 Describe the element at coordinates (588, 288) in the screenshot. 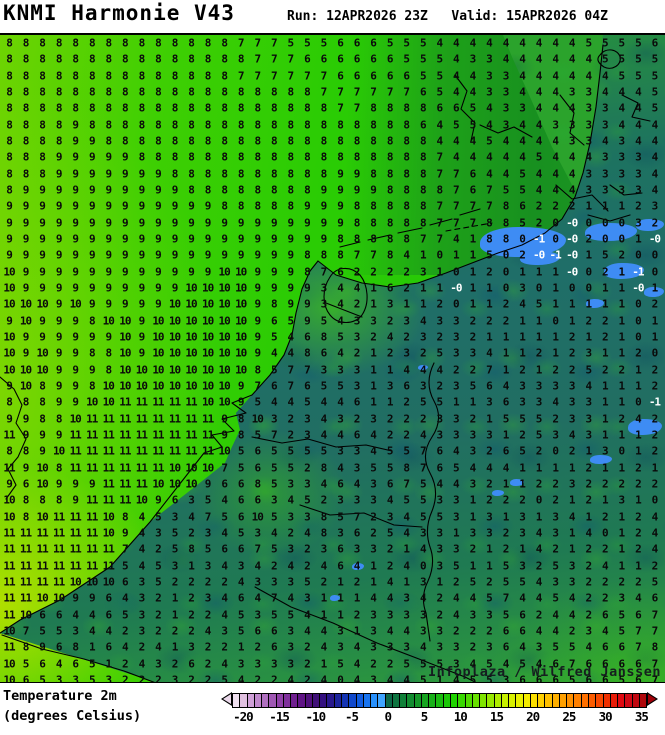

I see `temperature-value: 0` at that location.